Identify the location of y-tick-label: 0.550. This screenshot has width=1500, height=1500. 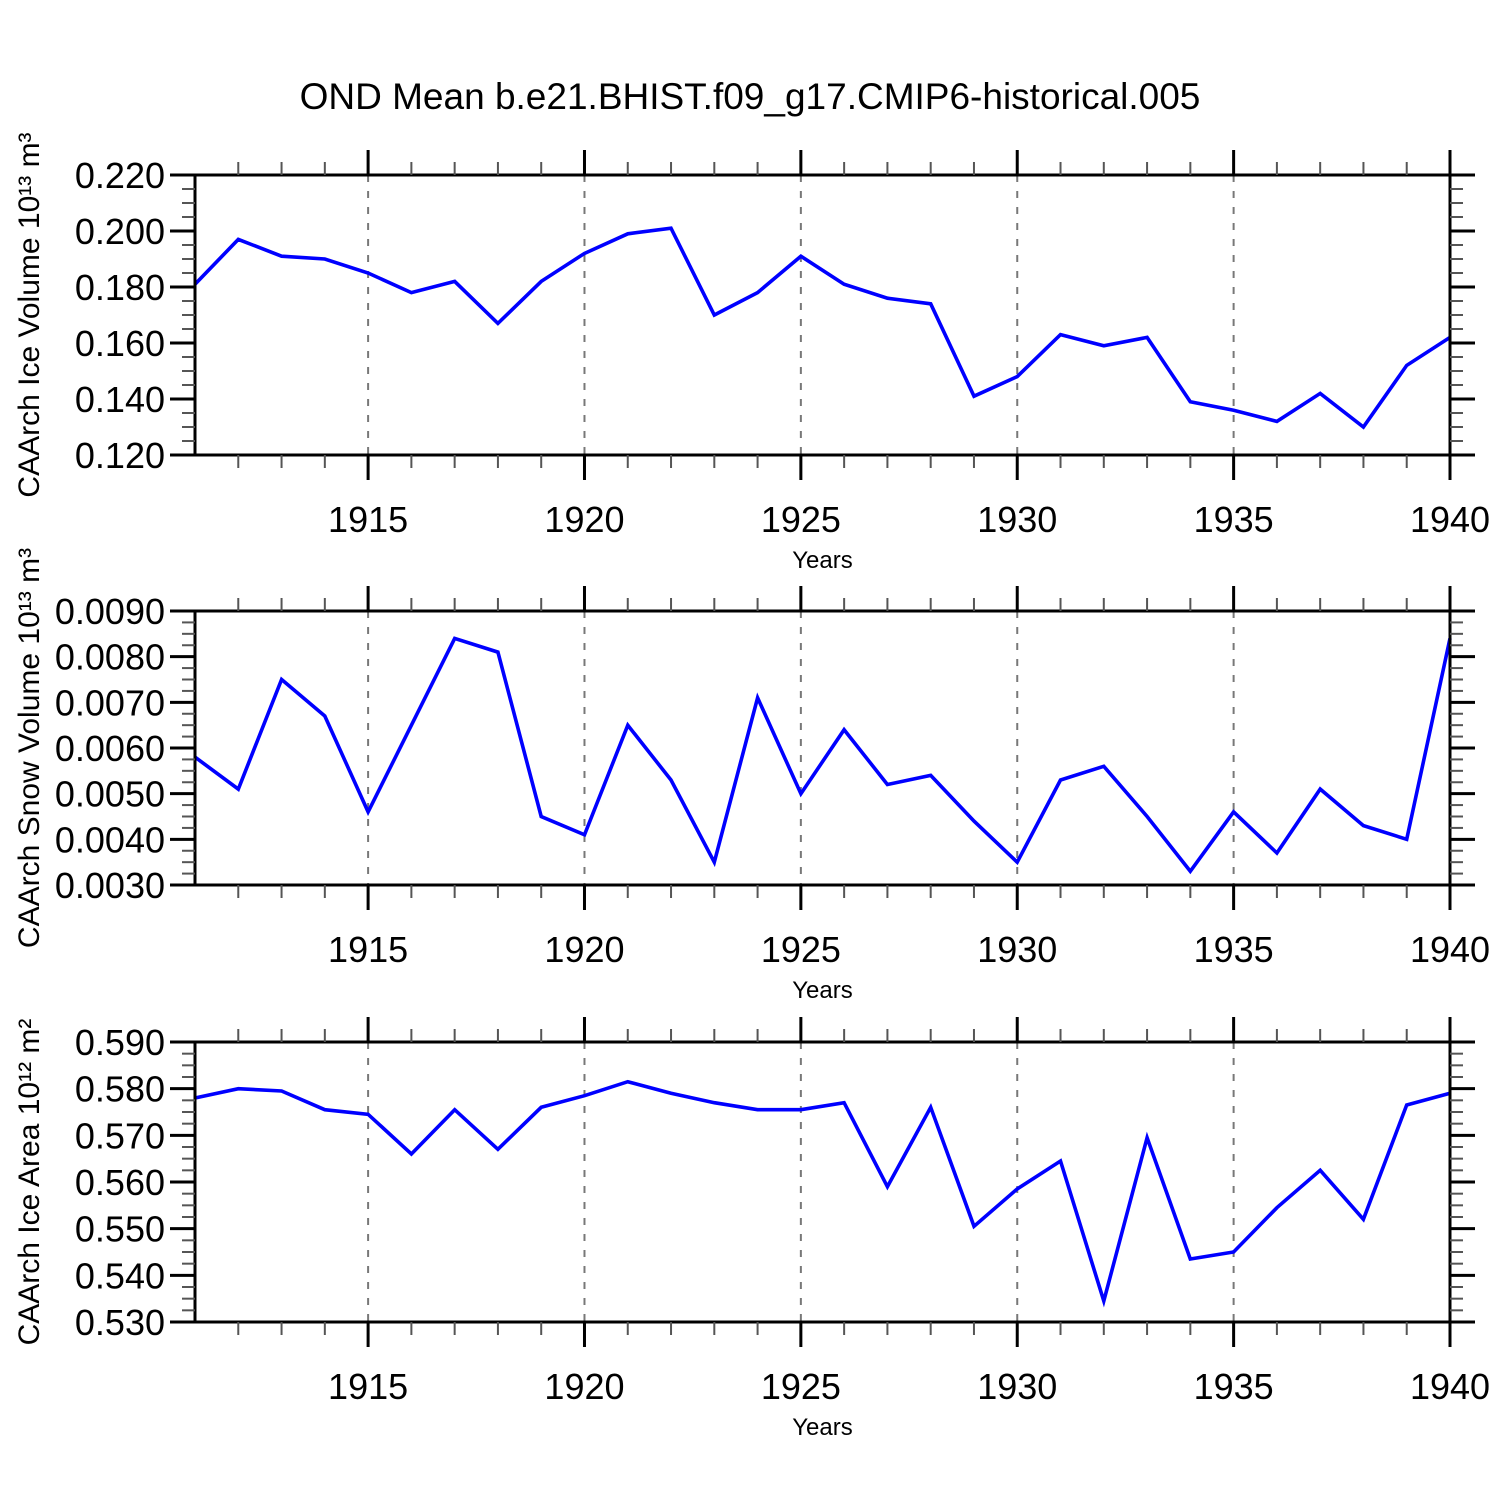
(120, 1229).